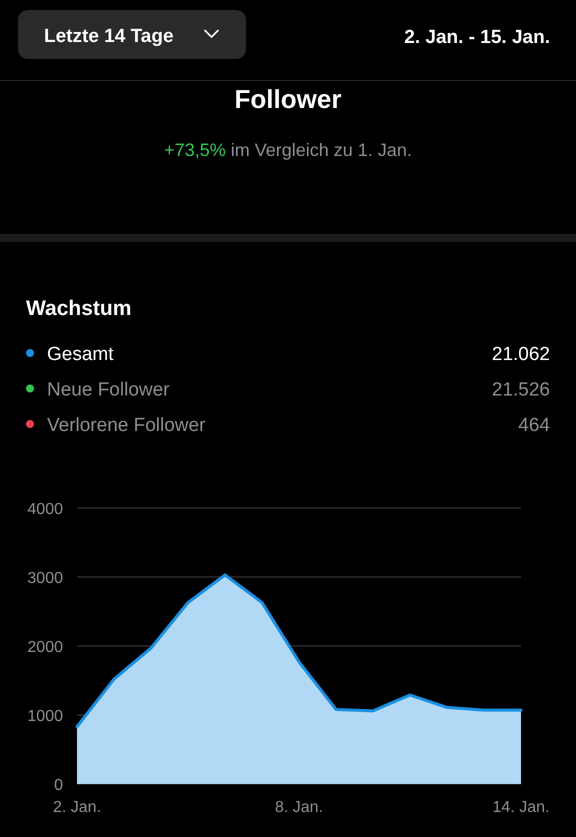 The height and width of the screenshot is (837, 576). I want to click on x-tick-label: 14. Jan., so click(521, 807).